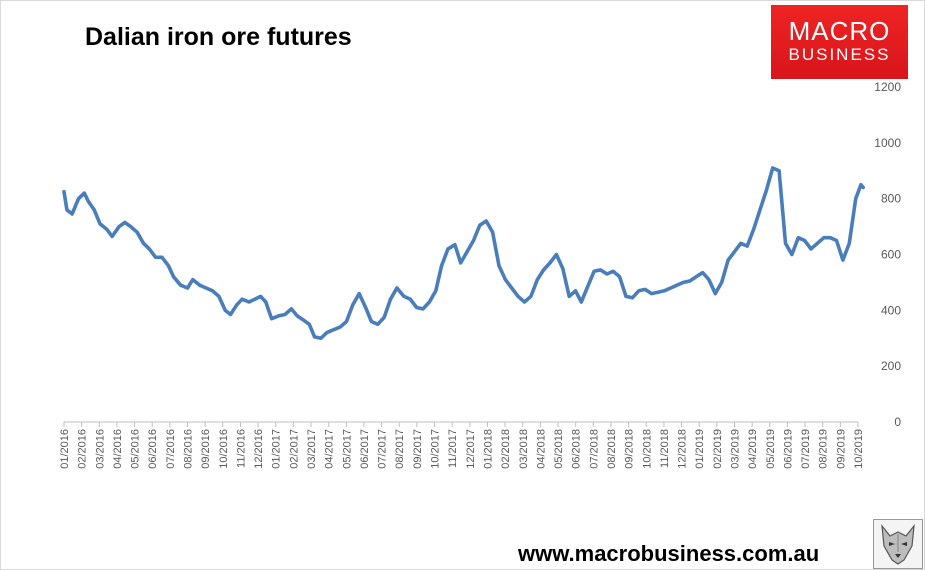 The height and width of the screenshot is (570, 925). What do you see at coordinates (887, 87) in the screenshot?
I see `y-tick-label: 1200` at bounding box center [887, 87].